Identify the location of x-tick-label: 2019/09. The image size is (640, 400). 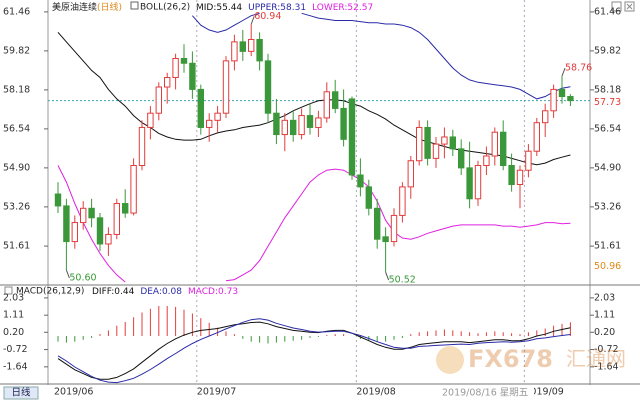
(543, 392).